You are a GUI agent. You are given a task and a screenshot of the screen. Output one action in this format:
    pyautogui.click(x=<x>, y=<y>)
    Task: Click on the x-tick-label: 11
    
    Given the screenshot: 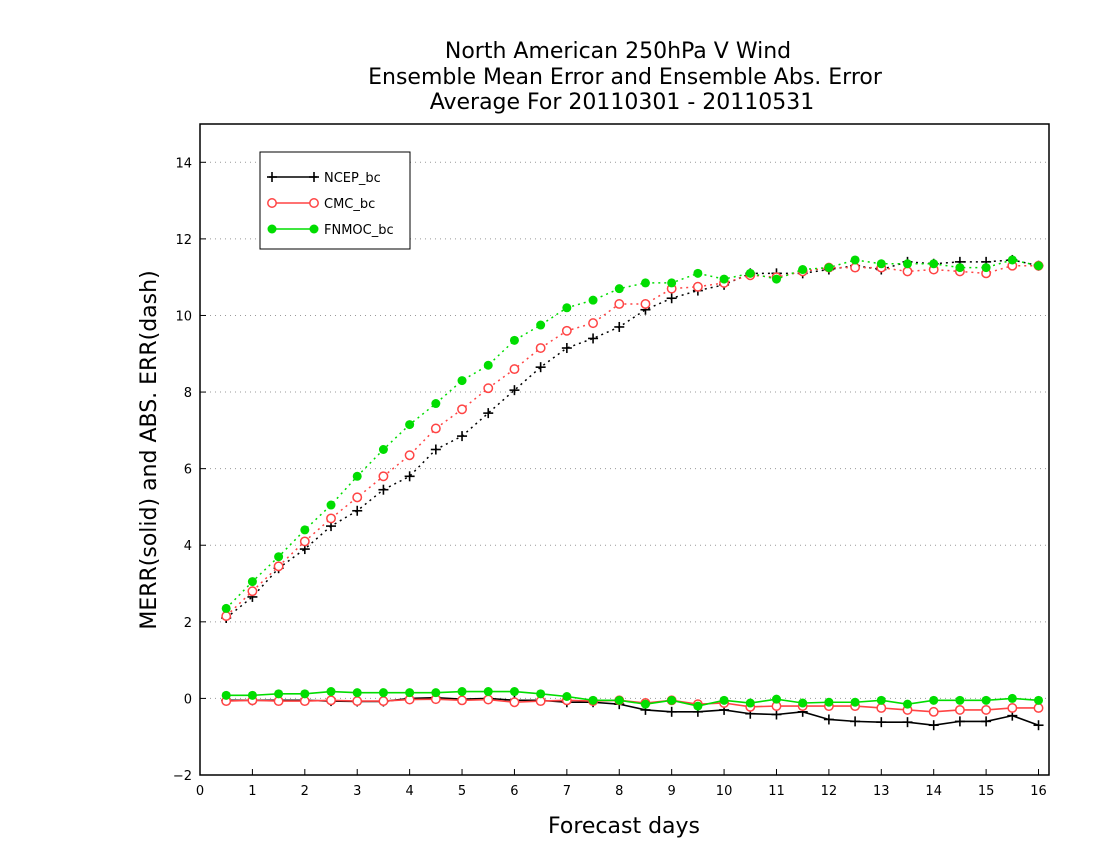 What is the action you would take?
    pyautogui.click(x=776, y=791)
    